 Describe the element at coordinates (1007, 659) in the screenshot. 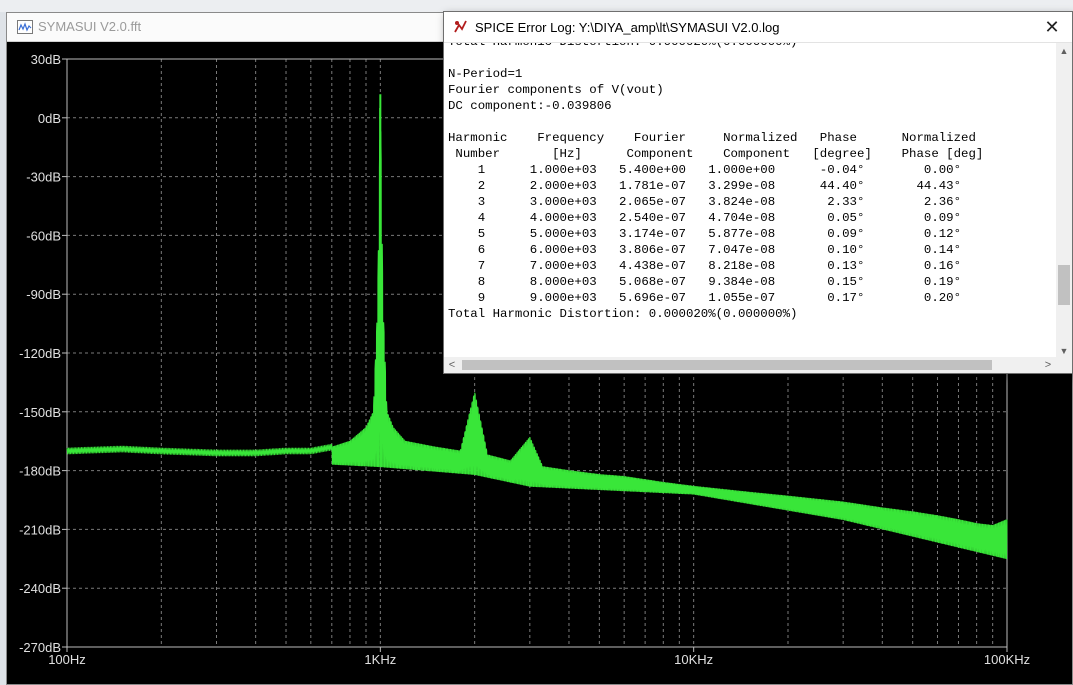

I see `x-tick-label: 100KHz` at that location.